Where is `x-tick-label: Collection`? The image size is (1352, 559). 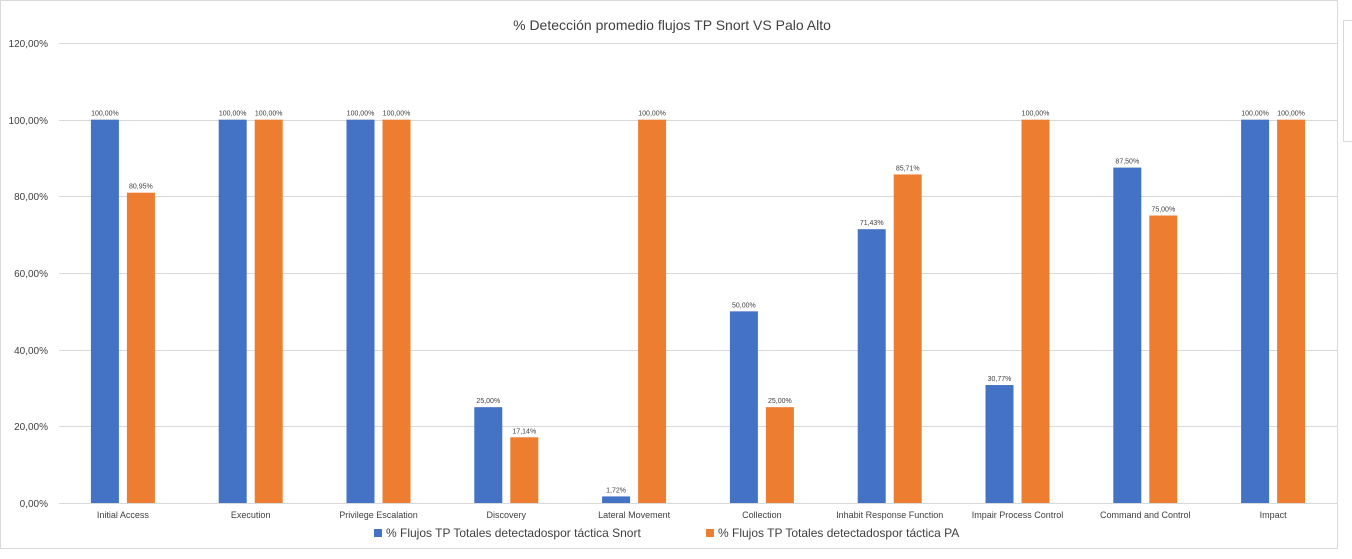 x-tick-label: Collection is located at coordinates (762, 515).